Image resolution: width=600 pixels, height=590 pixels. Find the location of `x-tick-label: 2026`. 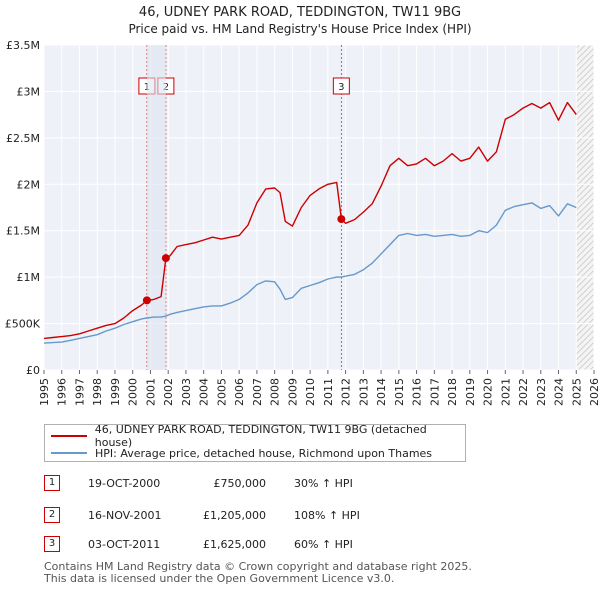

x-tick-label: 2026 is located at coordinates (594, 392).